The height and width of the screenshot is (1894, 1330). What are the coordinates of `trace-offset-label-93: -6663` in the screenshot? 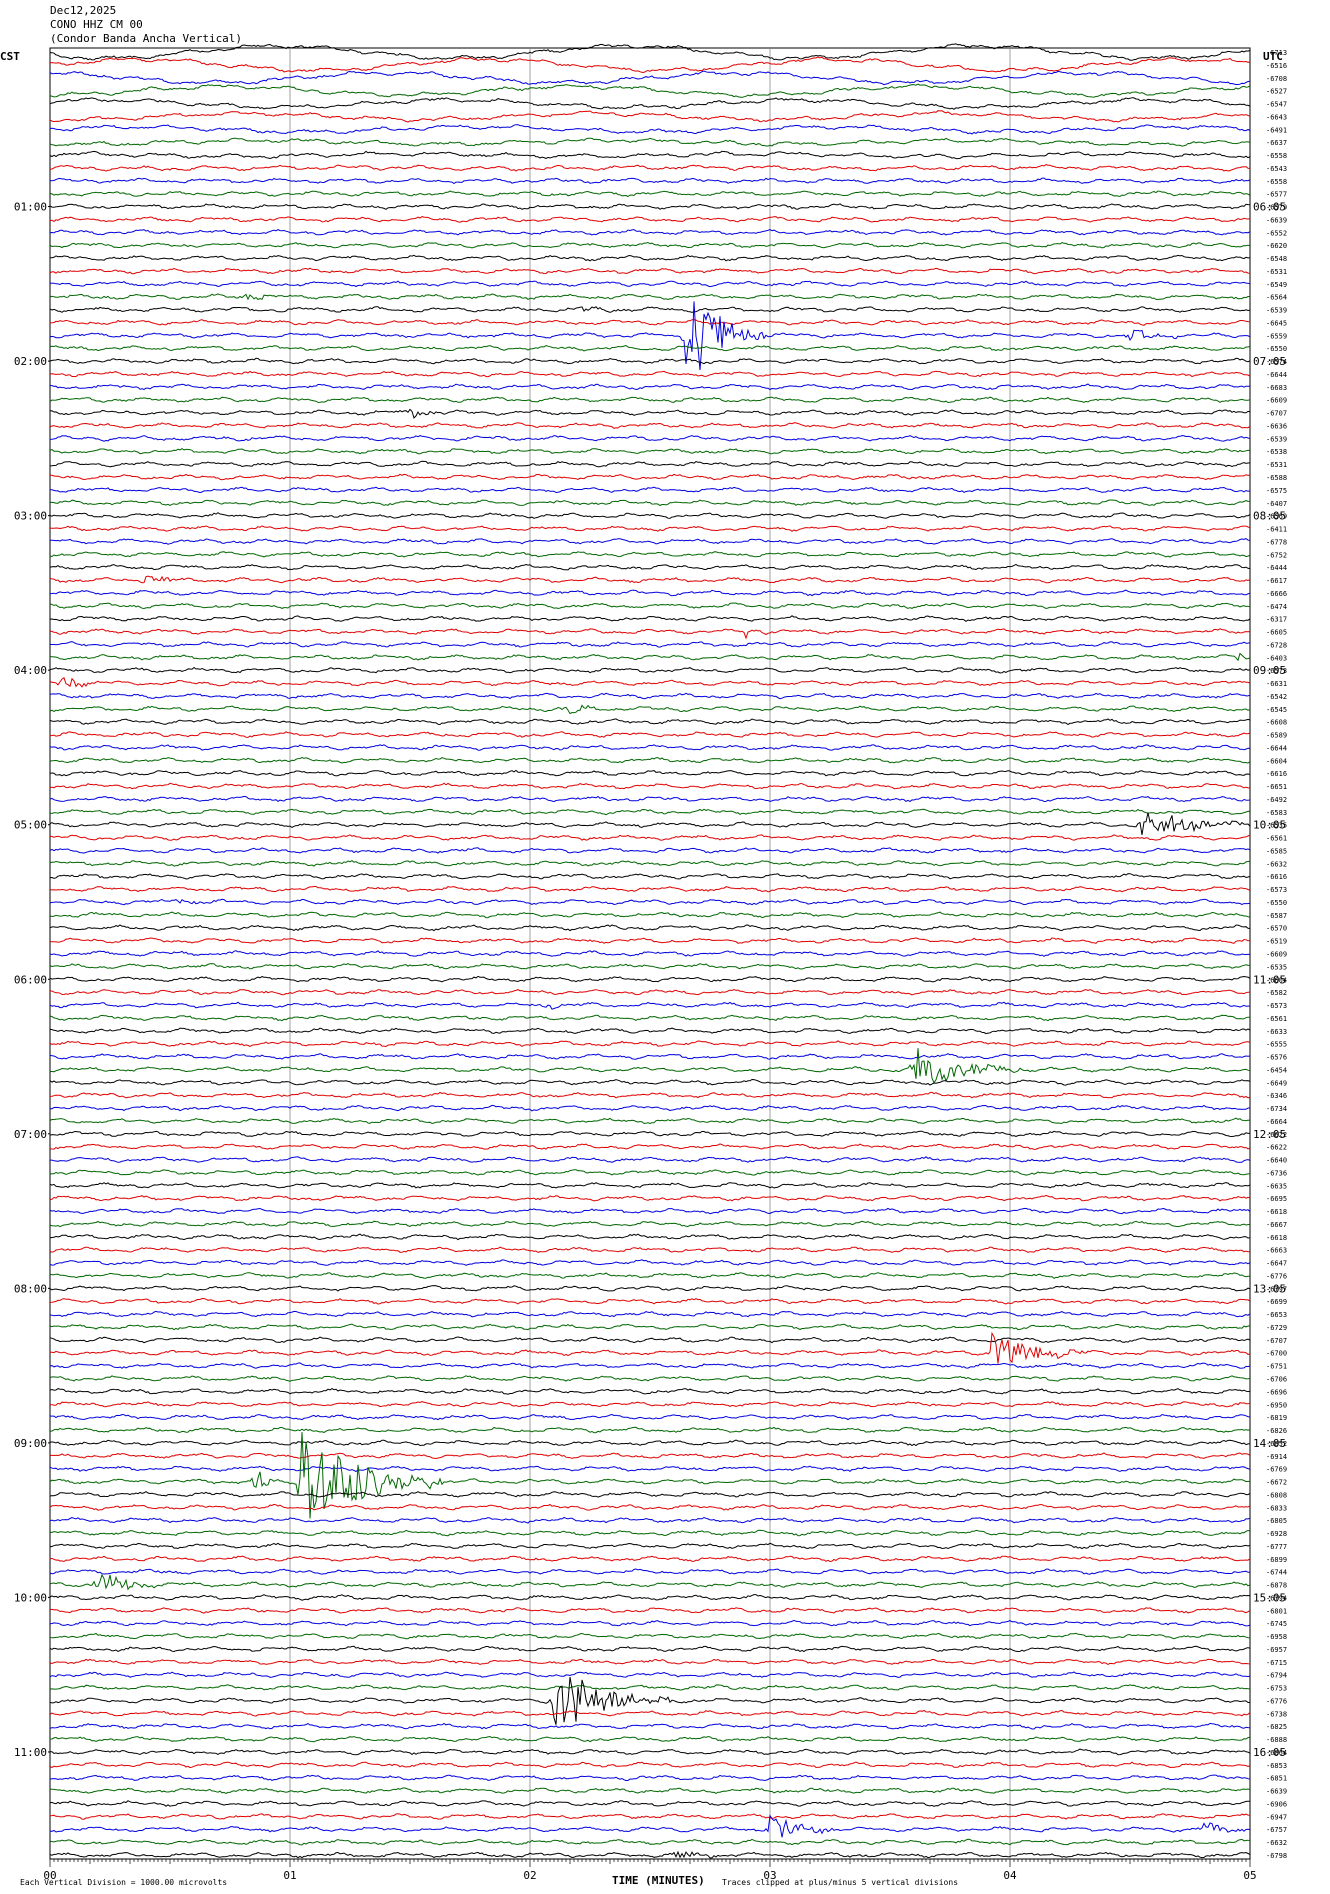 It's located at (1276, 1251).